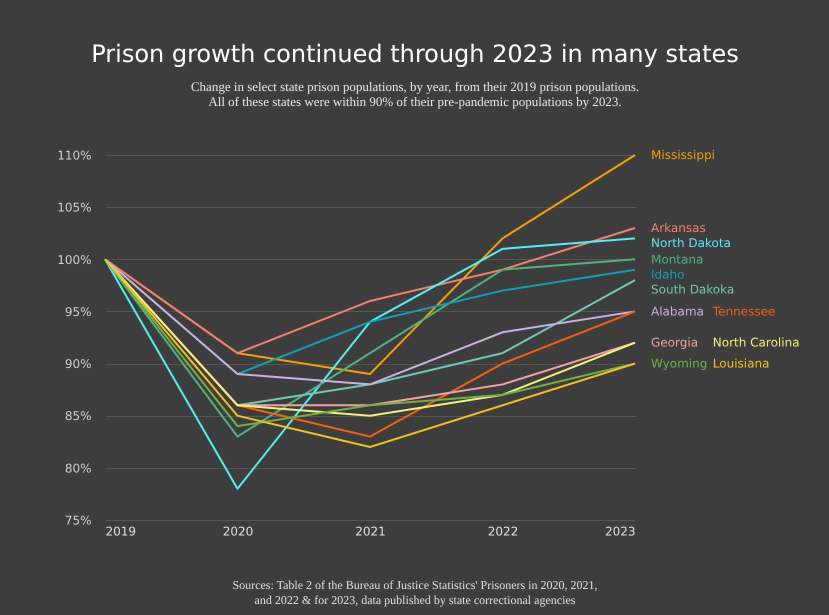  I want to click on series-label: Wyoming, so click(679, 363).